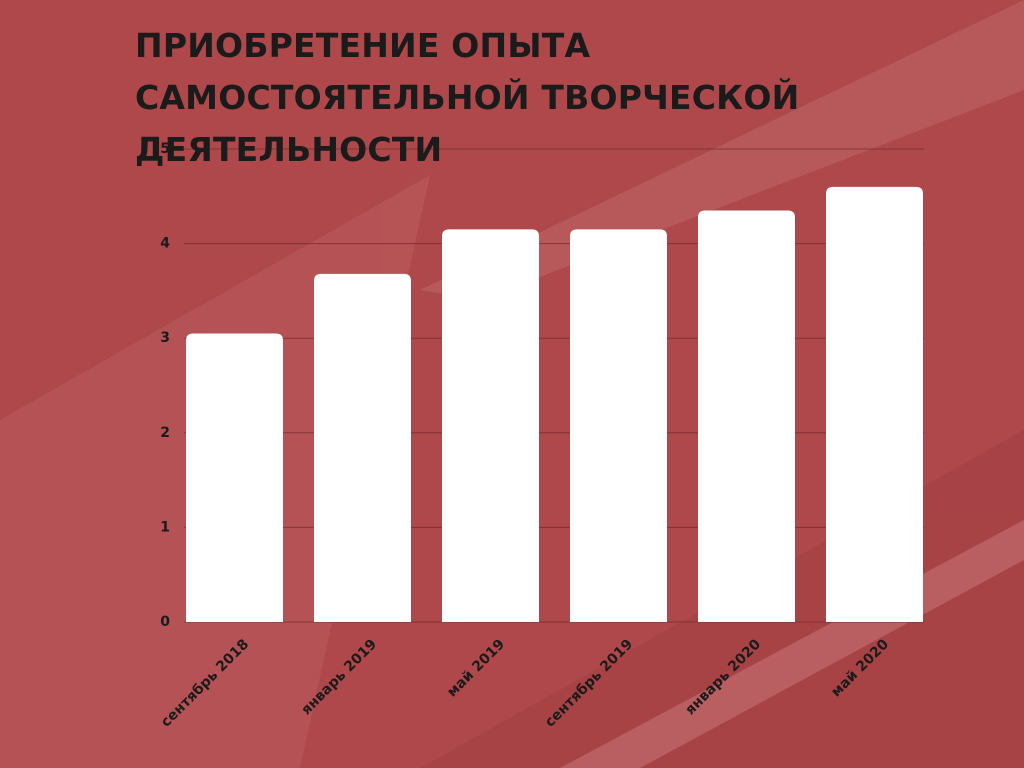  I want to click on y-tick-label: 0, so click(165, 622).